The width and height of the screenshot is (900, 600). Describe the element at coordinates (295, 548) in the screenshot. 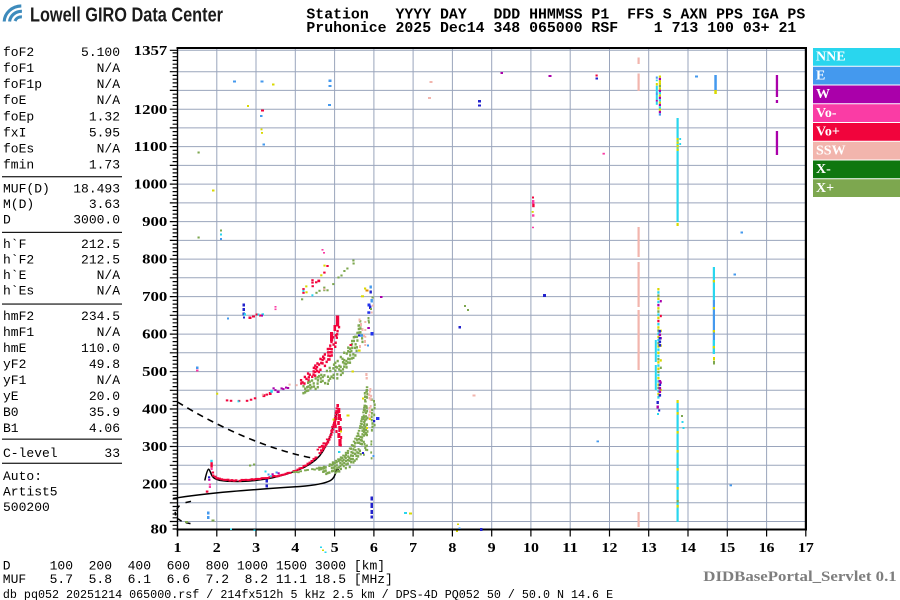

I see `svg-text: 4` at that location.